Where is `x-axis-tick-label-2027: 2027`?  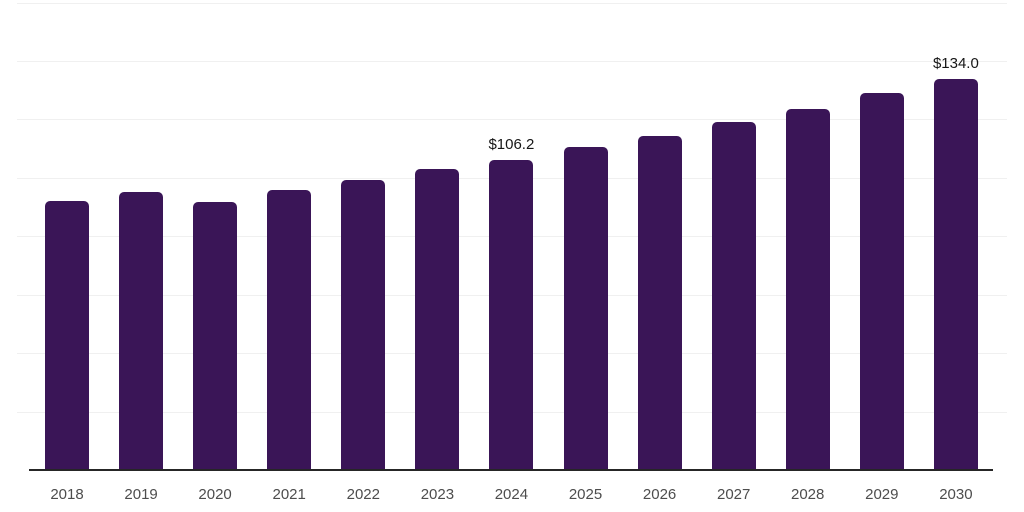 x-axis-tick-label-2027: 2027 is located at coordinates (734, 494).